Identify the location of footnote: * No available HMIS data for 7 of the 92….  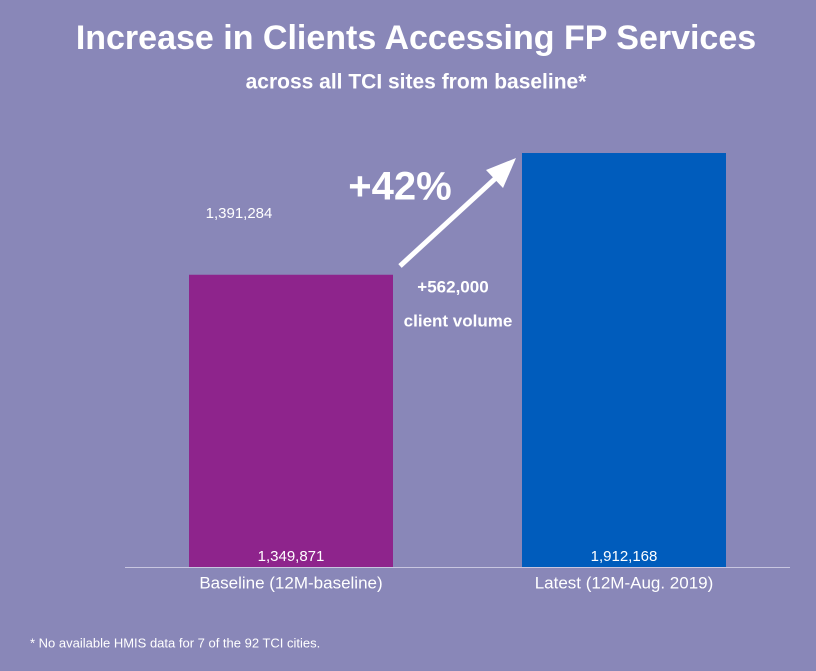
(175, 642).